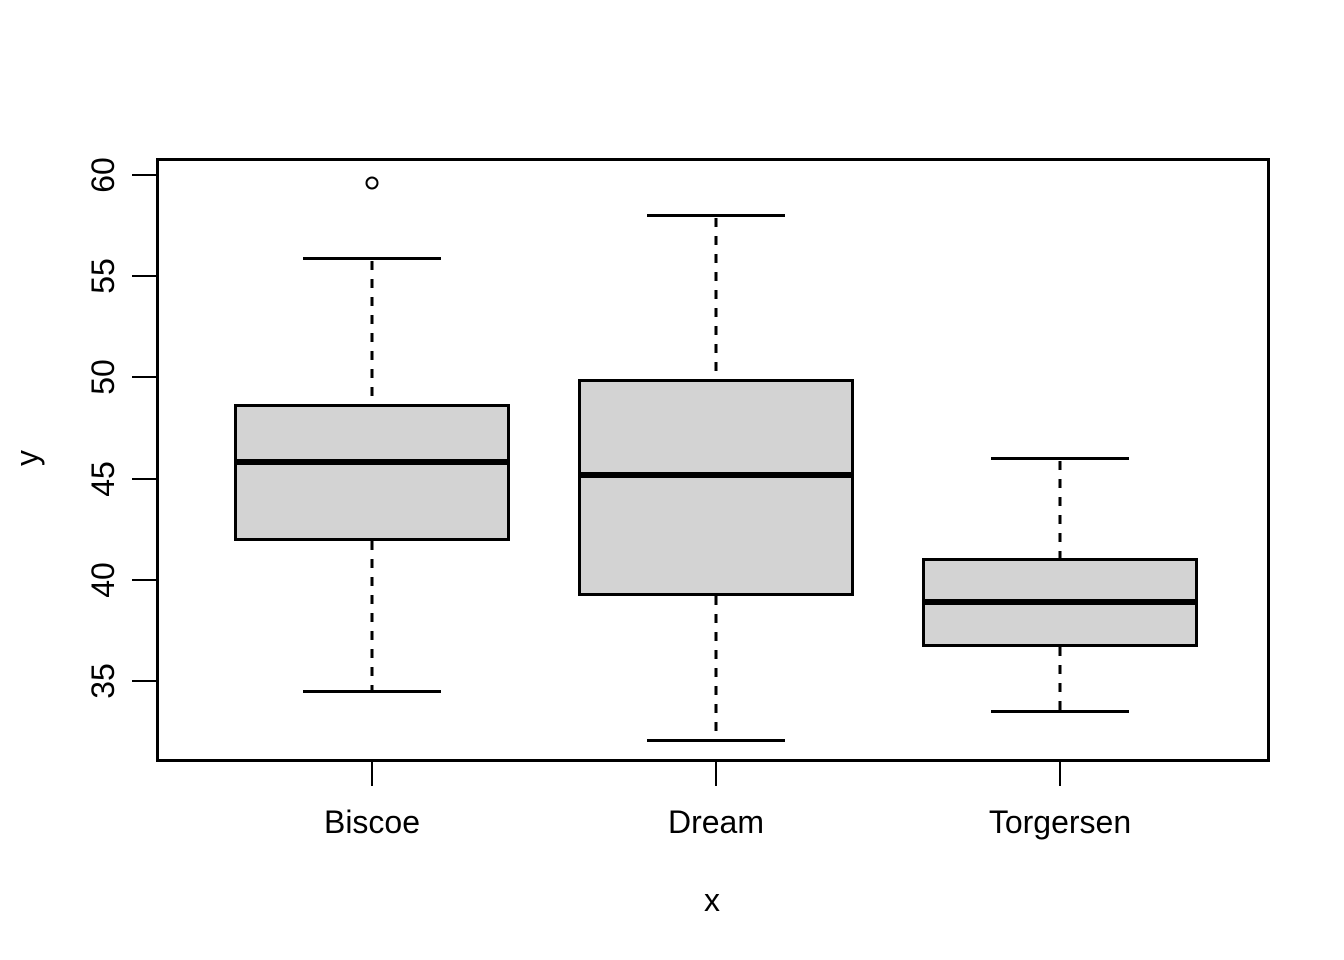 Image resolution: width=1344 pixels, height=960 pixels. I want to click on y-axis-tick-label: 45, so click(103, 478).